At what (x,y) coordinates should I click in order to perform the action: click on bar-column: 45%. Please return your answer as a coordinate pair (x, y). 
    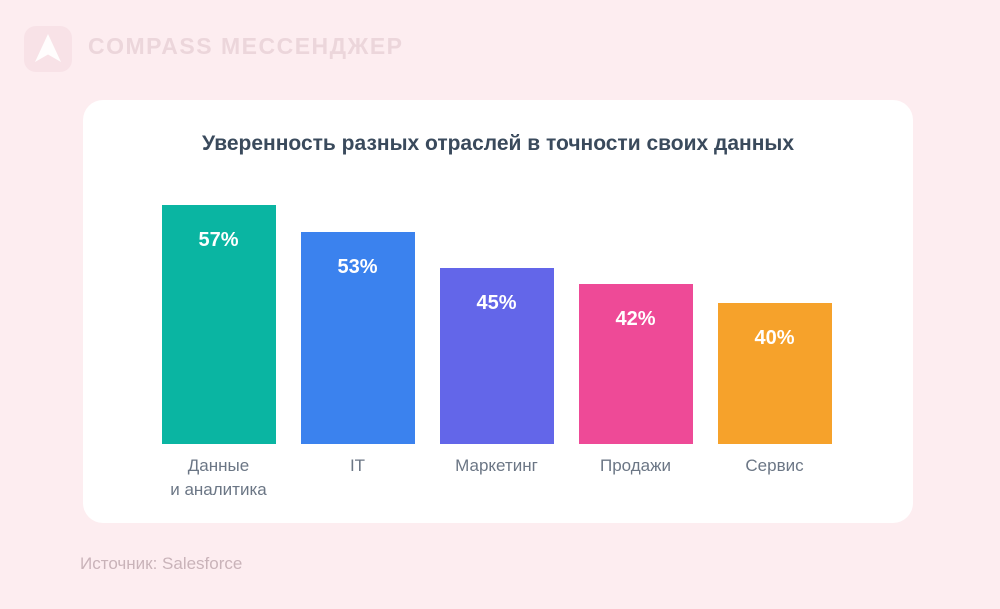
    Looking at the image, I should click on (496, 272).